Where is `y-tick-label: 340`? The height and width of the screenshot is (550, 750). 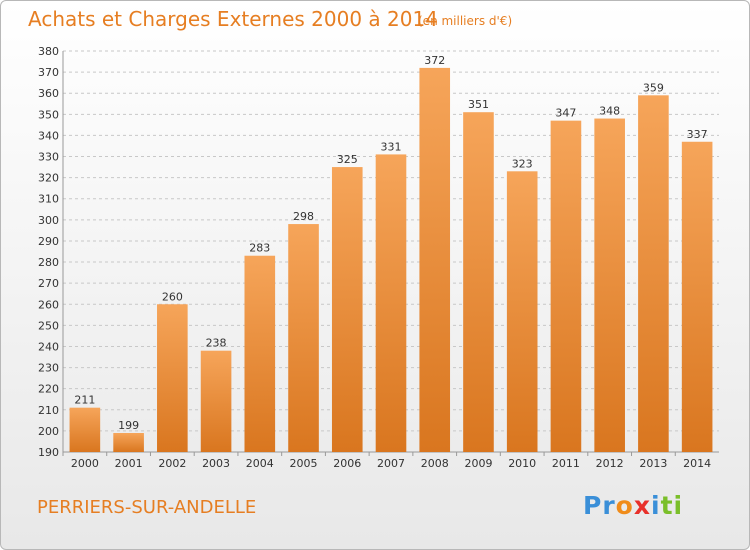 y-tick-label: 340 is located at coordinates (48, 135).